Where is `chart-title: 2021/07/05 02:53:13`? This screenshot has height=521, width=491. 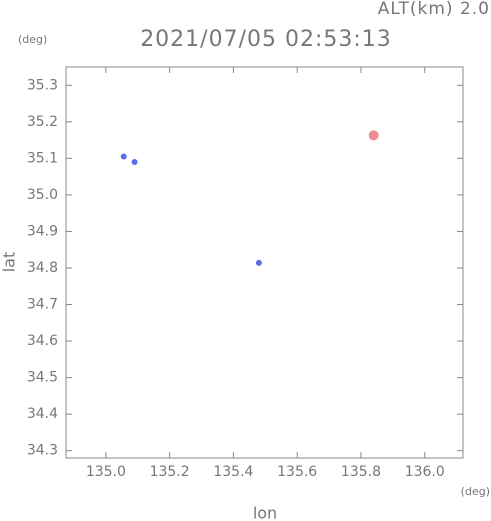 chart-title: 2021/07/05 02:53:13 is located at coordinates (266, 39).